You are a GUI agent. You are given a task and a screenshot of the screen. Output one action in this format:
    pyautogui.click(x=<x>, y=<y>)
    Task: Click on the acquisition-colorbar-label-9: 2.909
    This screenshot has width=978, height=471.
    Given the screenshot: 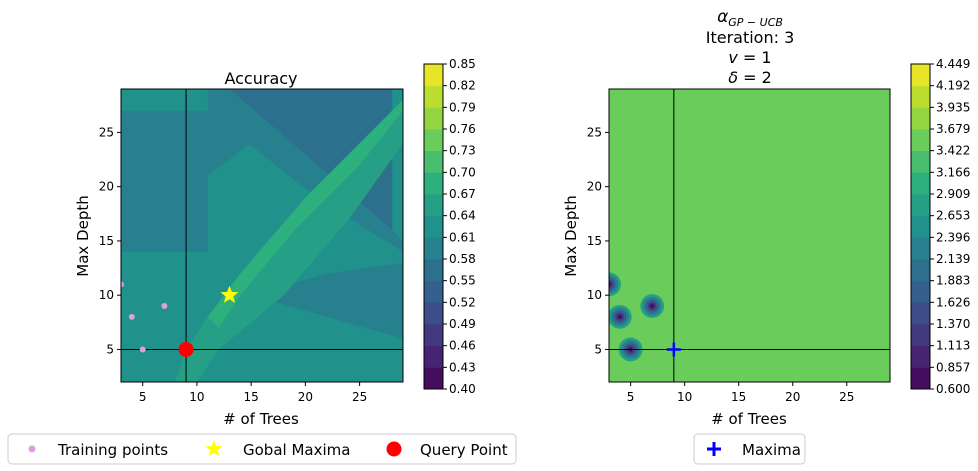 What is the action you would take?
    pyautogui.click(x=953, y=194)
    